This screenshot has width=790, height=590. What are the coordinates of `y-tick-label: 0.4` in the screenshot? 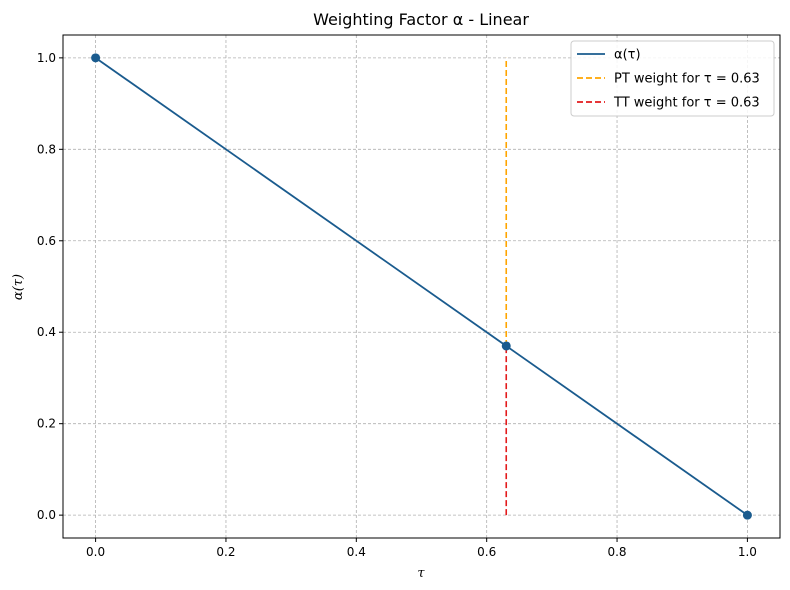 It's located at (46, 332).